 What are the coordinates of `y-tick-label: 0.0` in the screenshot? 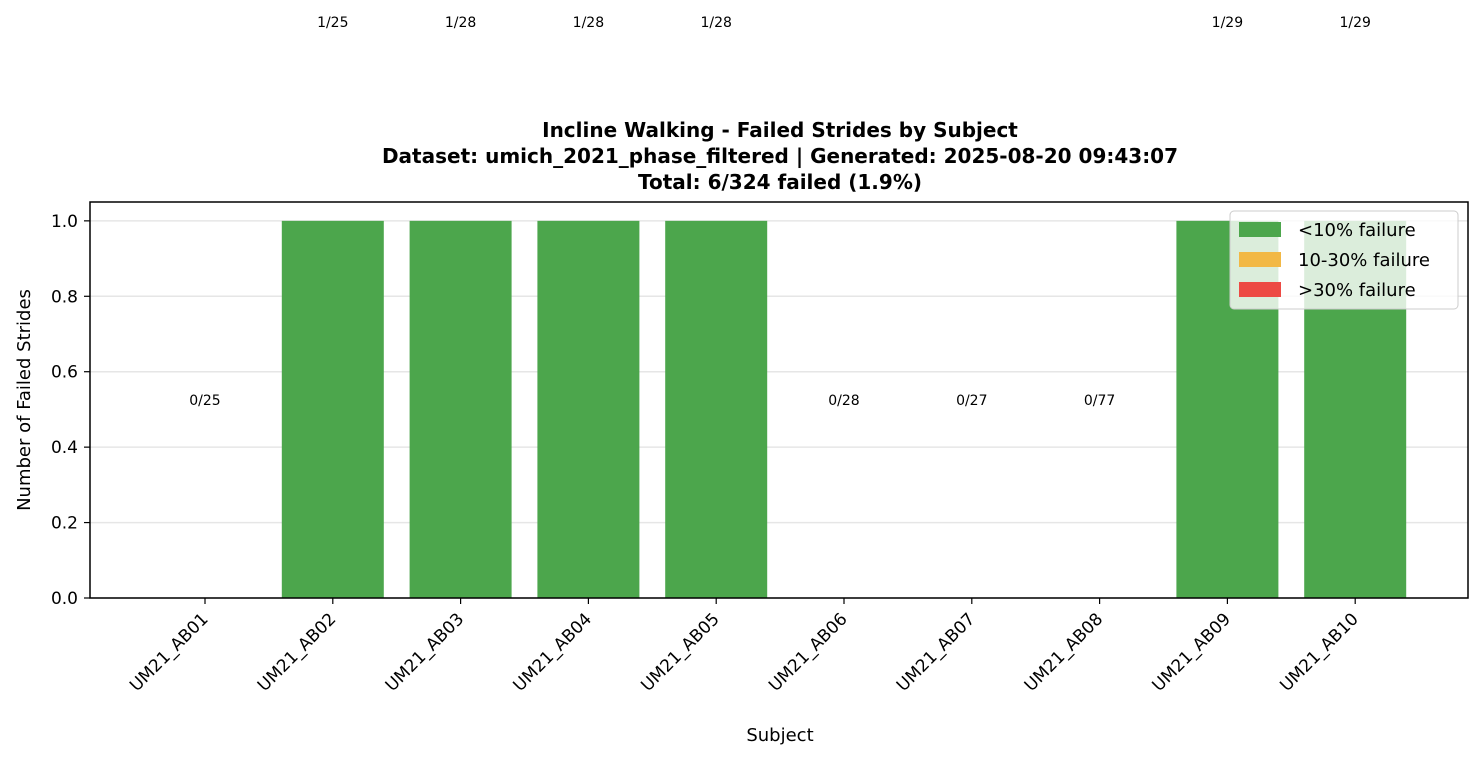 It's located at (64, 599).